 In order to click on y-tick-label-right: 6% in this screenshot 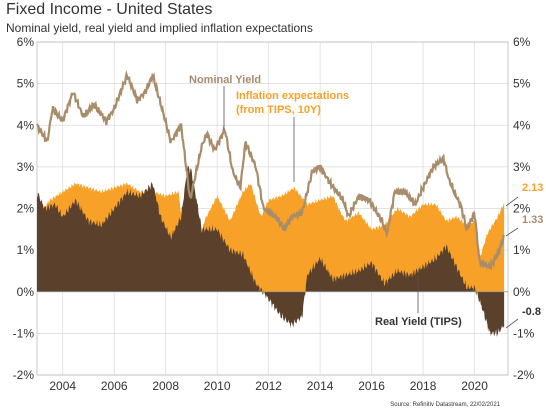, I will do `click(522, 42)`.